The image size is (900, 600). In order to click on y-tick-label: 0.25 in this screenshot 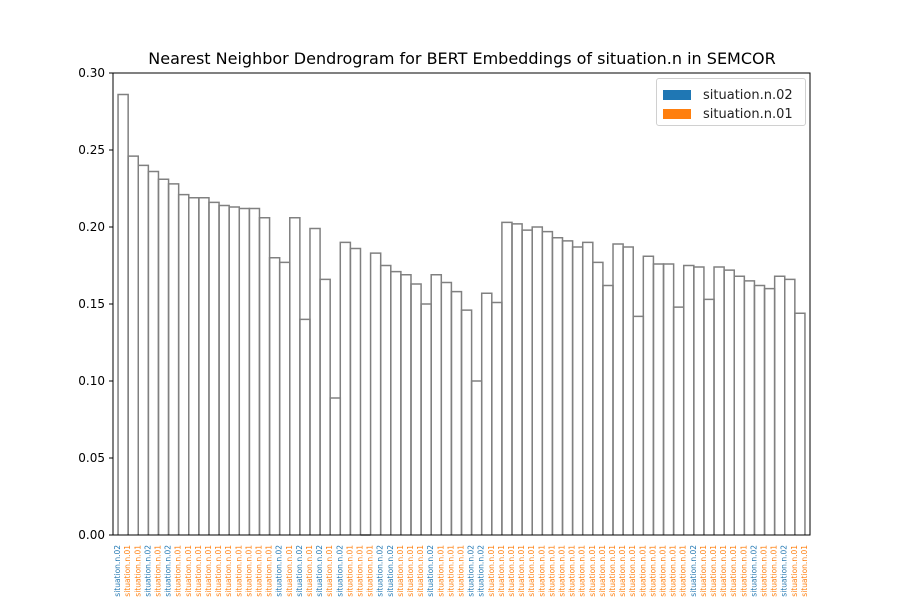, I will do `click(91, 150)`.